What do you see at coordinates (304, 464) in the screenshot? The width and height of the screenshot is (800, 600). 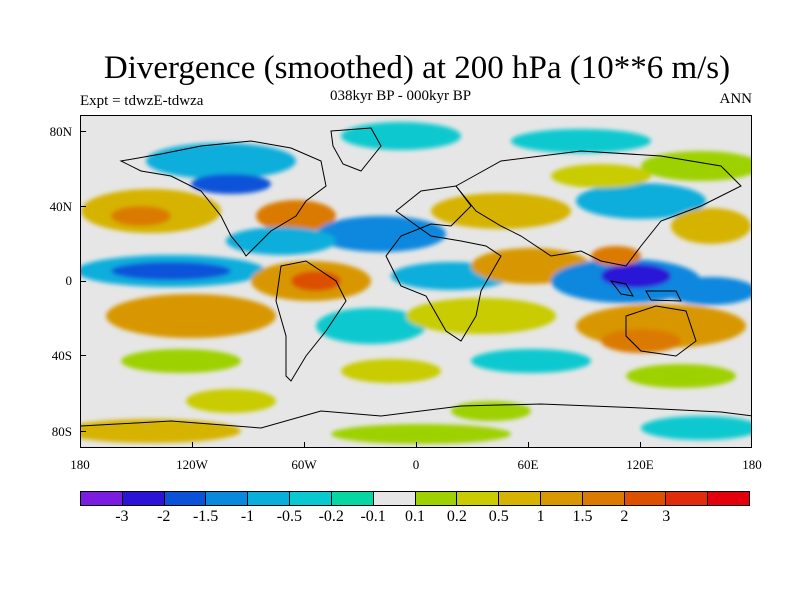 I see `x-tick-label: 60W` at bounding box center [304, 464].